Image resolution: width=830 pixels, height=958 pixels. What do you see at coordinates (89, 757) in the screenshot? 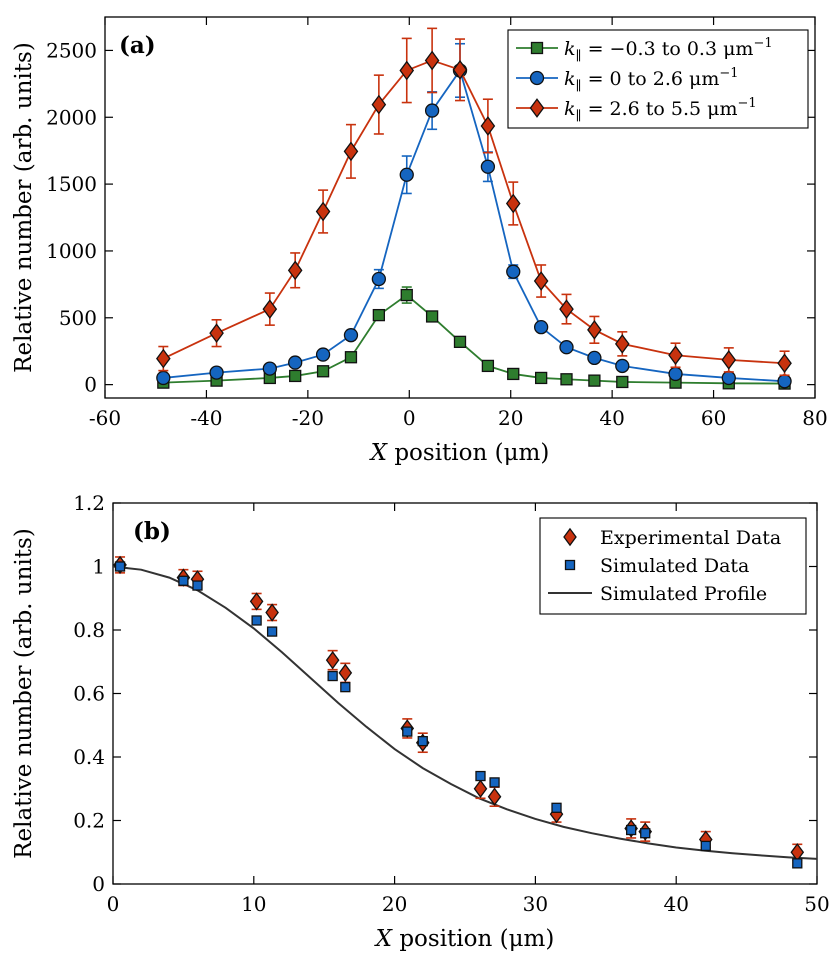
I see `y-tick-label: 0.4` at bounding box center [89, 757].